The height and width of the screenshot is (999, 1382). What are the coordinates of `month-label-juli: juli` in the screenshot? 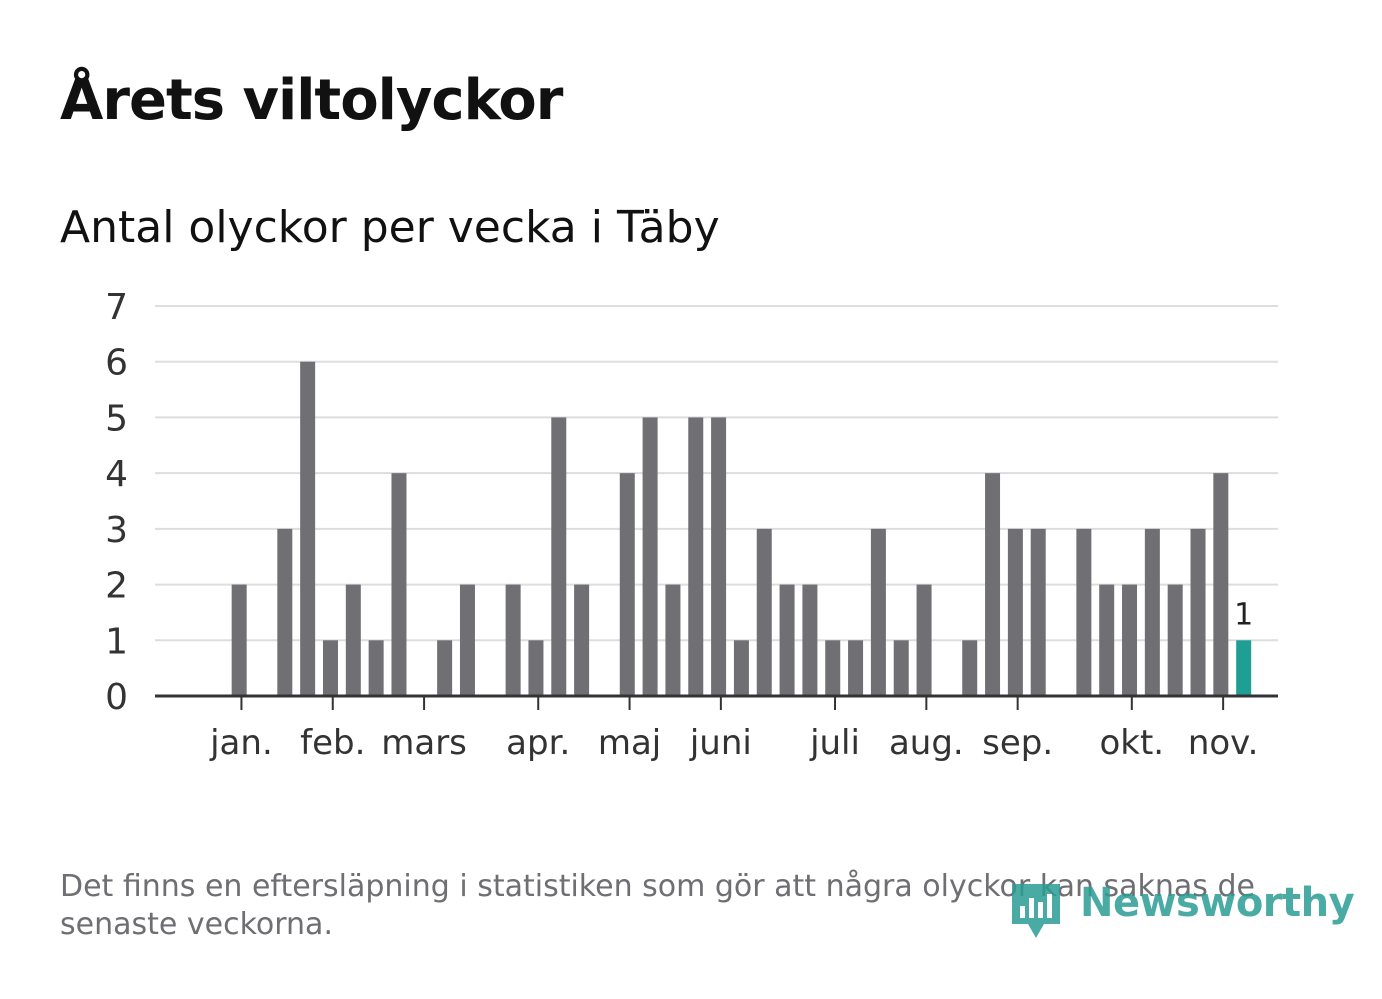 It's located at (834, 743).